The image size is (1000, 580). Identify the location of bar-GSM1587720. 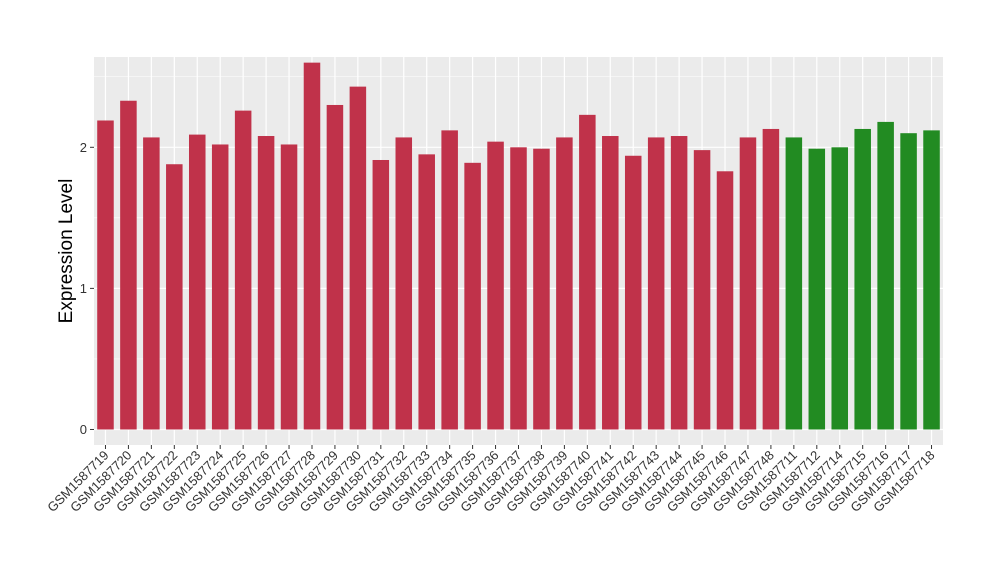
(128, 265).